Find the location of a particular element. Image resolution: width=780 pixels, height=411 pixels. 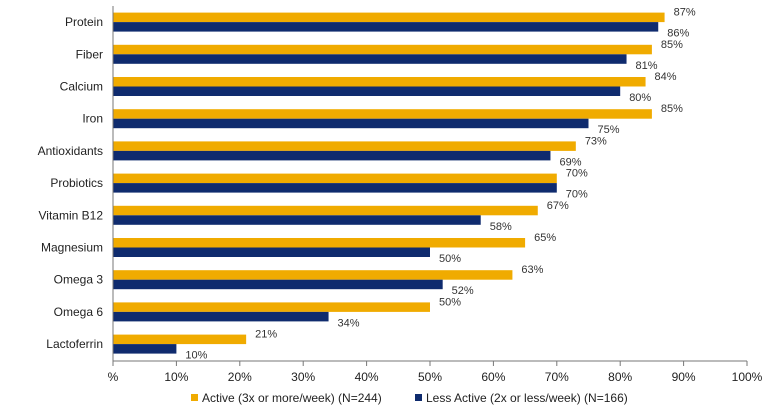

category-label: Antioxidants is located at coordinates (70, 151).